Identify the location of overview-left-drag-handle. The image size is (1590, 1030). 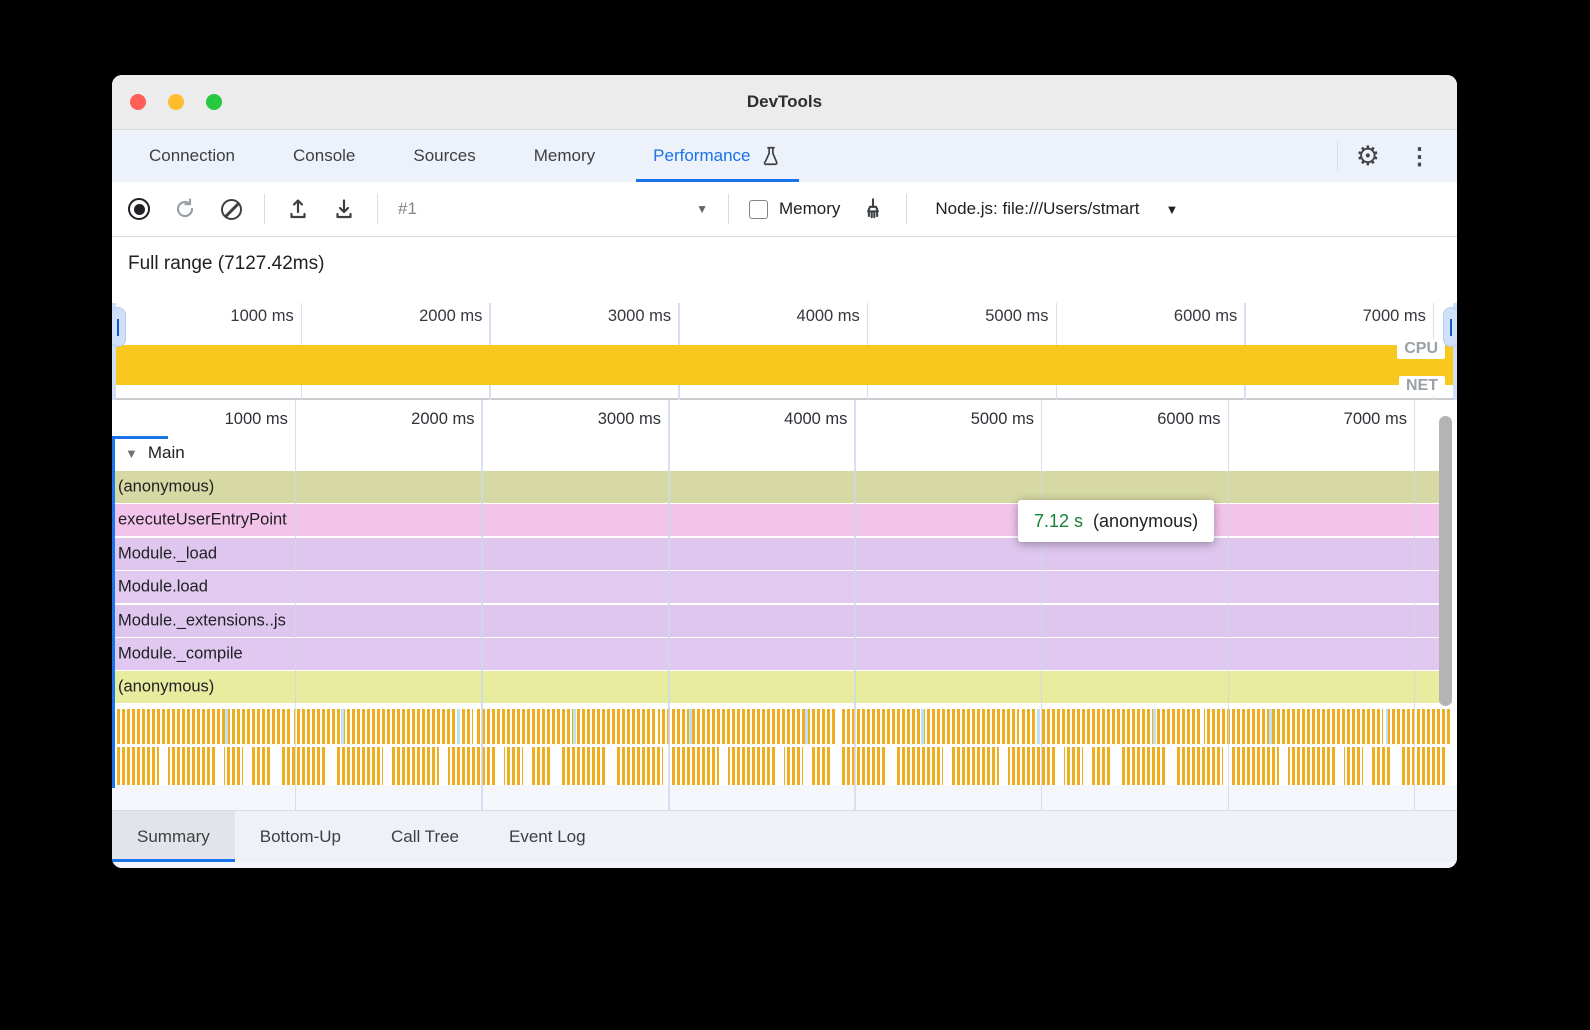
(119, 327).